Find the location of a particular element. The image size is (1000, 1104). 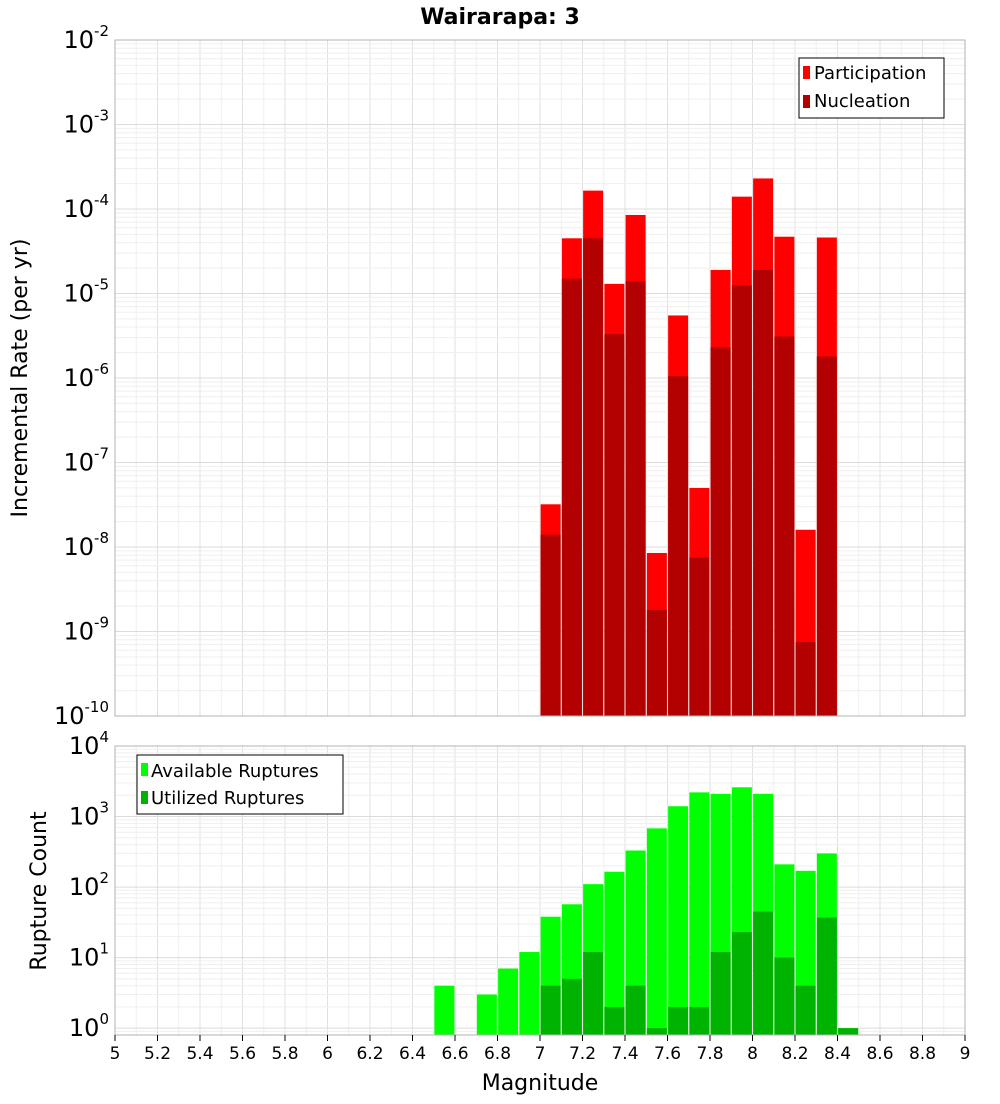

y-tick-label: 10⁻⁶ is located at coordinates (86, 376).